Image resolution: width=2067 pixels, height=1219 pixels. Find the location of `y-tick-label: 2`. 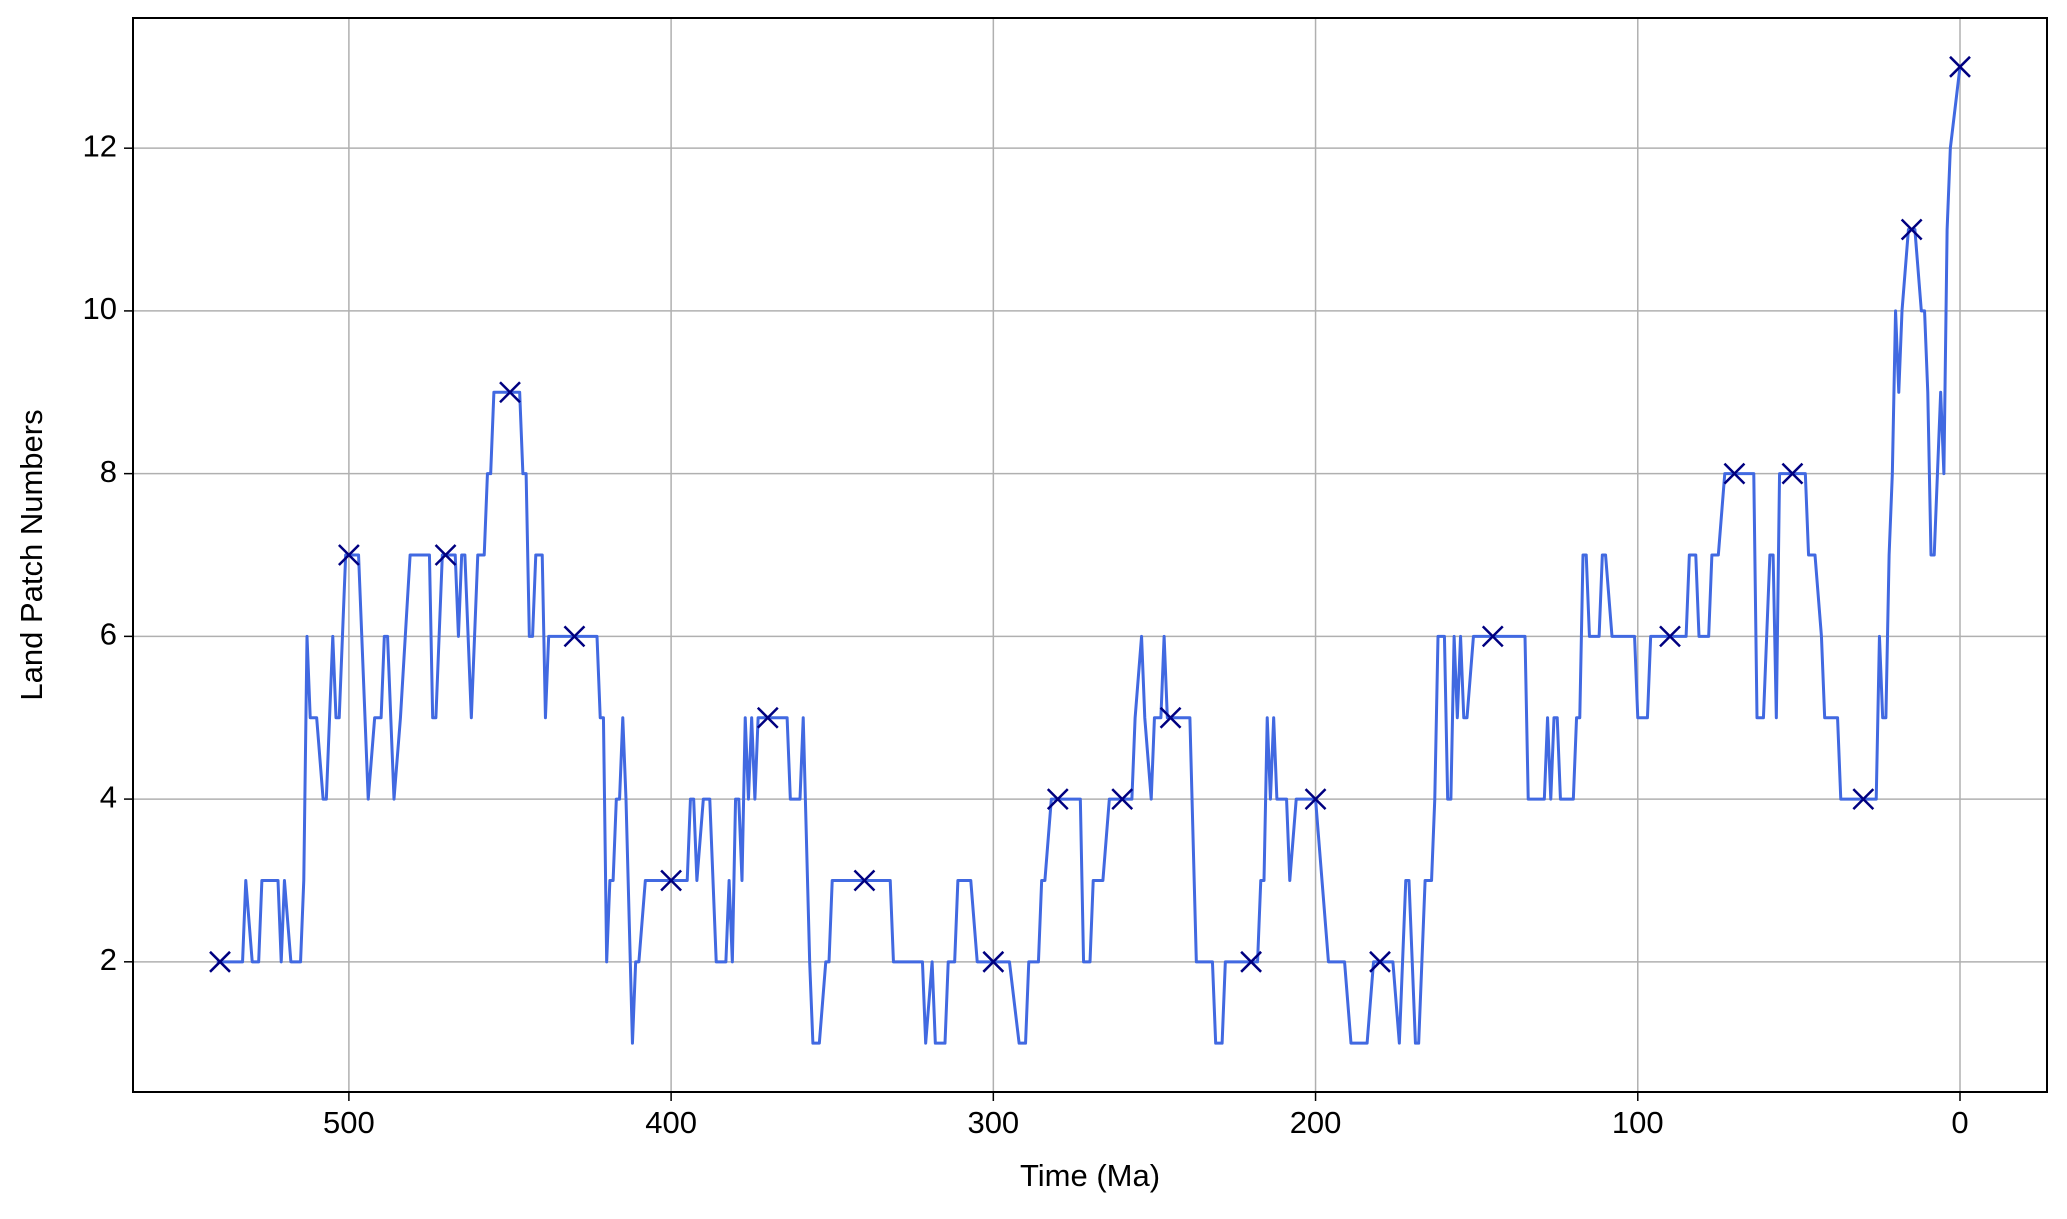

y-tick-label: 2 is located at coordinates (108, 959).